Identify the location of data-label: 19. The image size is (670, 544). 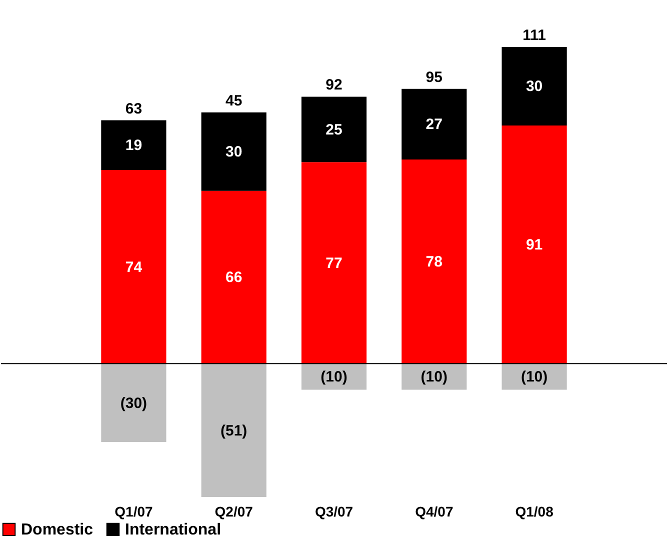
(133, 145).